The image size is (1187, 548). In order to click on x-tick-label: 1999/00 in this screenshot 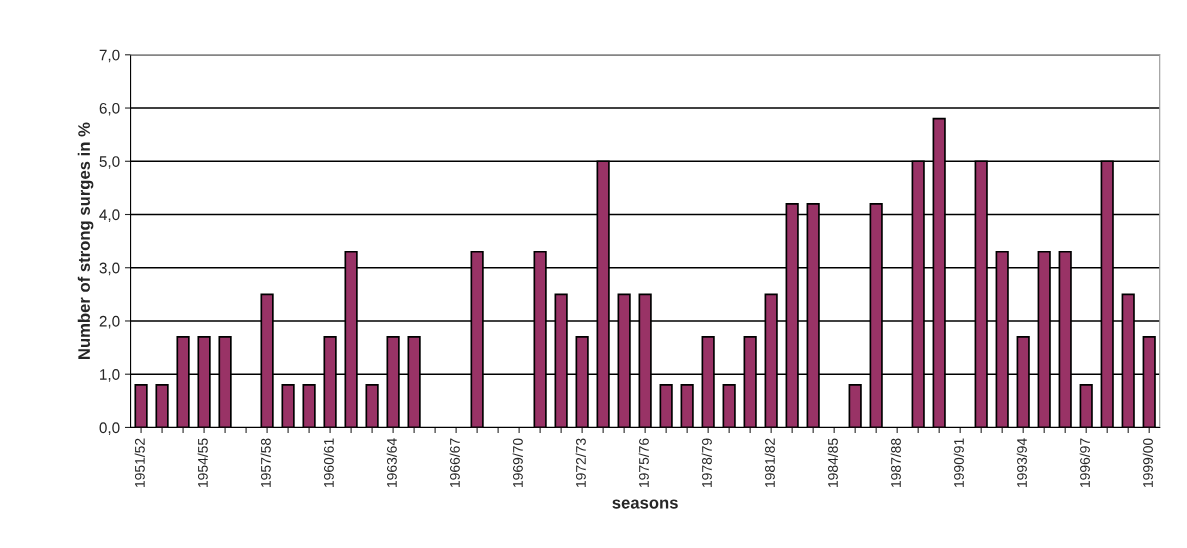, I will do `click(1147, 462)`.